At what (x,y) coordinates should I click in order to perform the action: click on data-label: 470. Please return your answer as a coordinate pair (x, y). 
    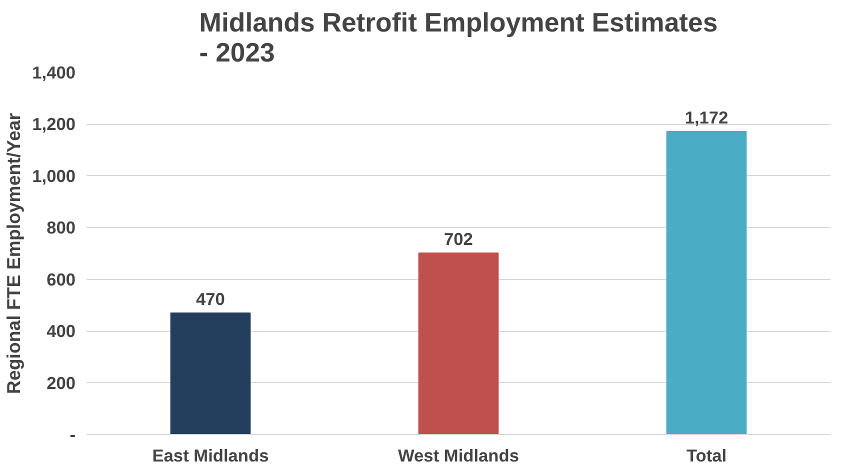
    Looking at the image, I should click on (210, 298).